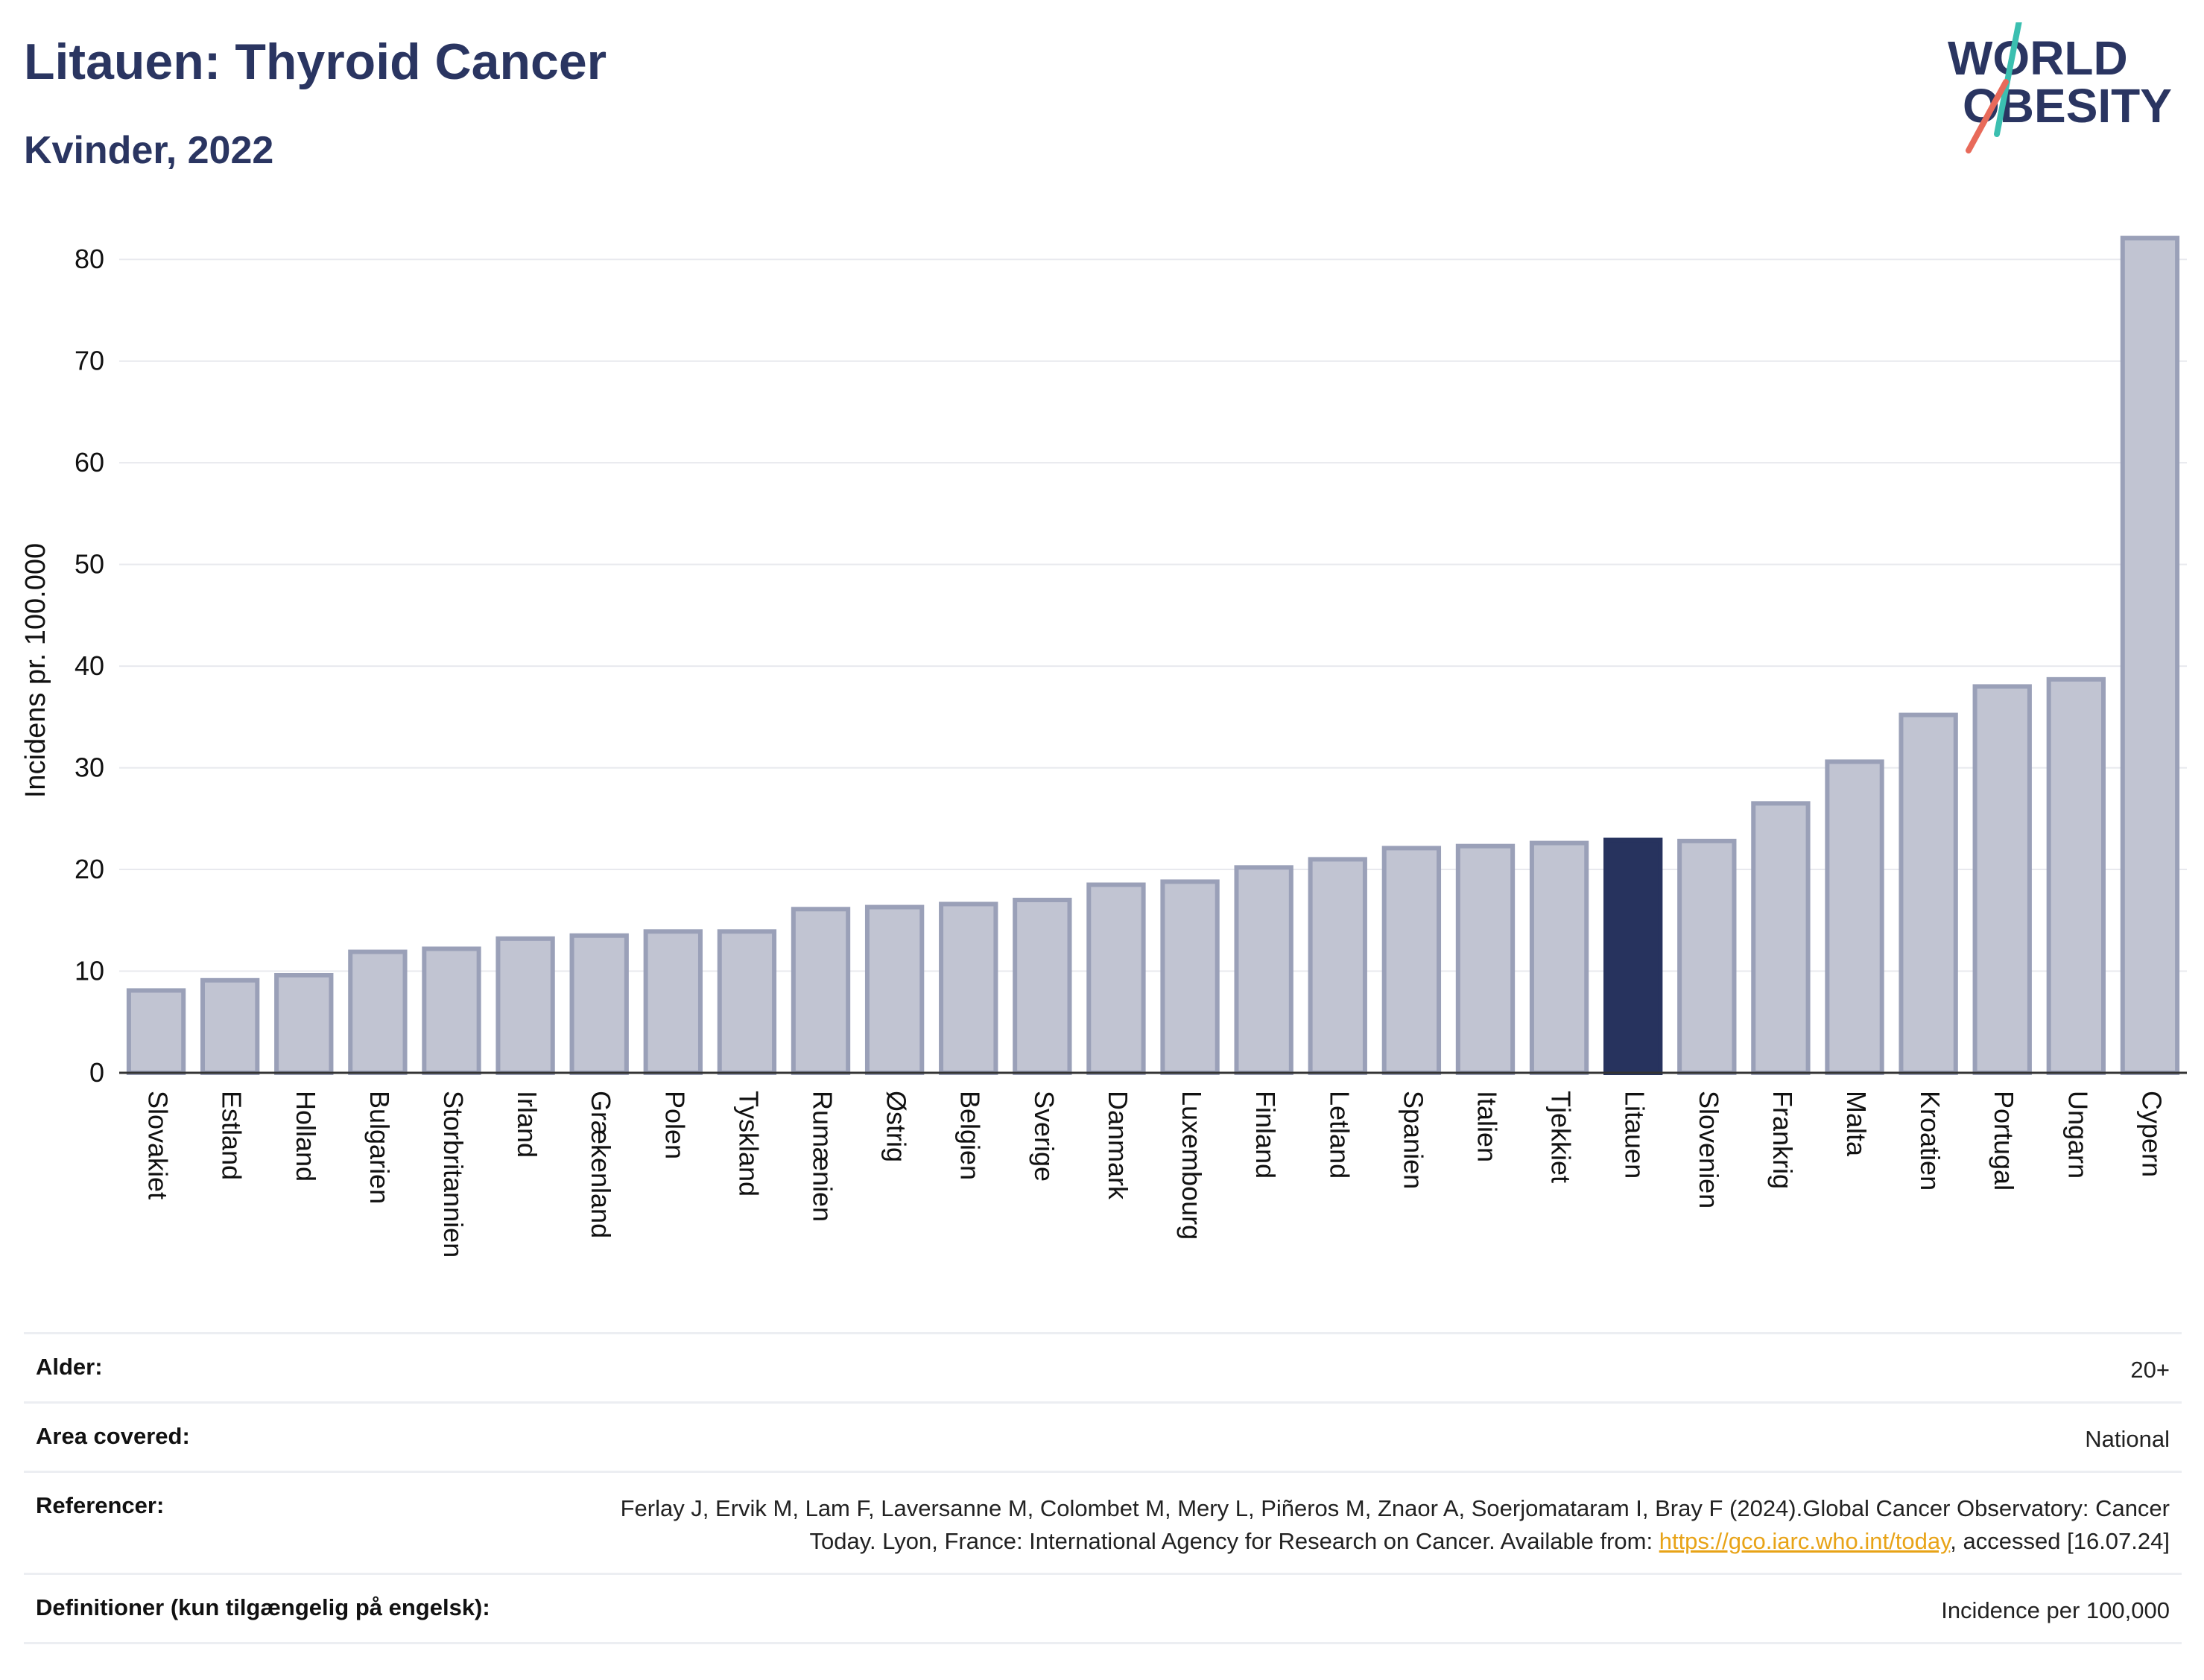 Image resolution: width=2204 pixels, height=1680 pixels. I want to click on bar-bulgarien, so click(378, 1012).